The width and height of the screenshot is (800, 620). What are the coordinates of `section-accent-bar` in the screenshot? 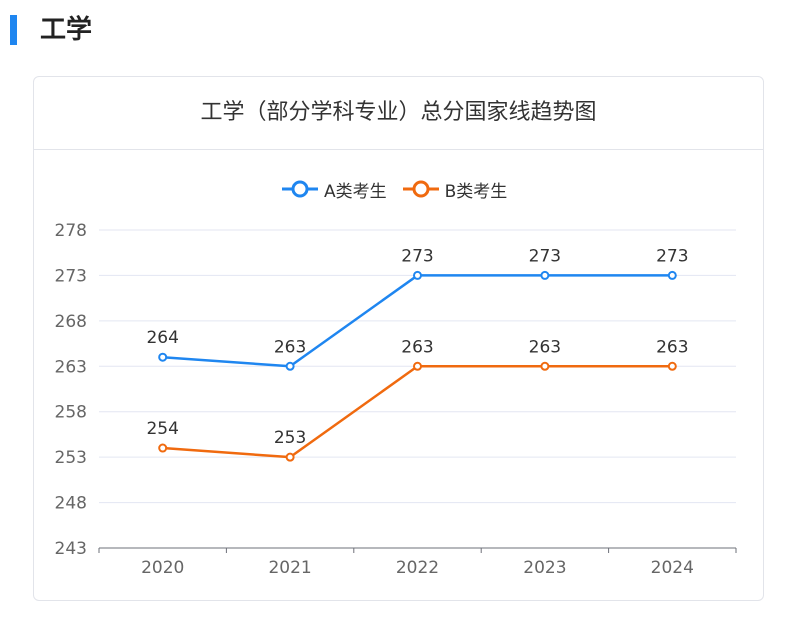 It's located at (13, 30).